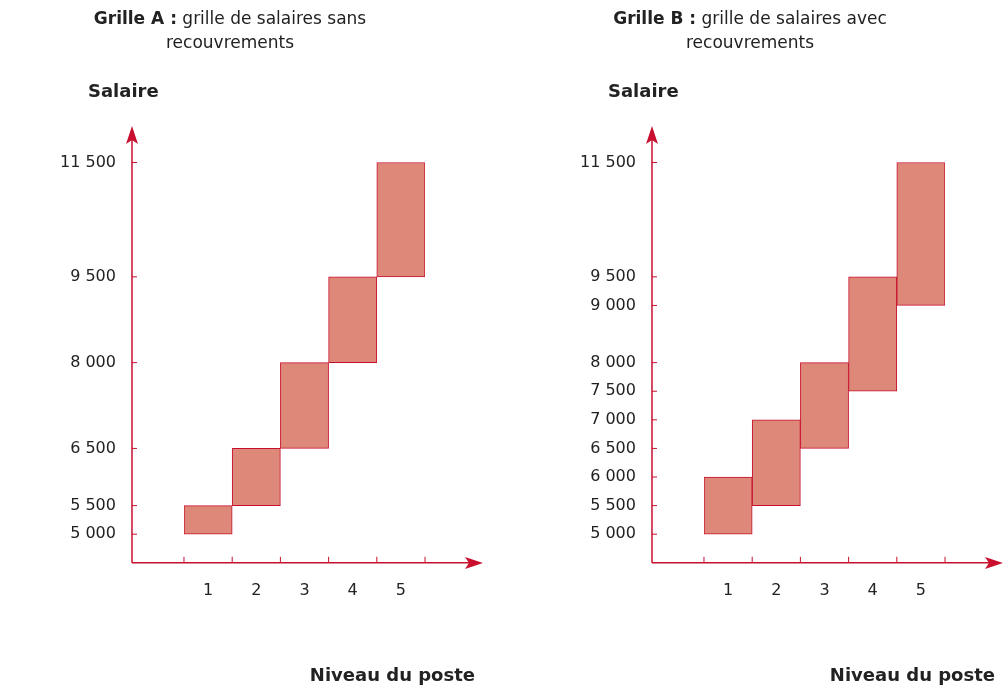  I want to click on chart-title: Grille A : grille de salaires sans recouvrements, so click(230, 30).